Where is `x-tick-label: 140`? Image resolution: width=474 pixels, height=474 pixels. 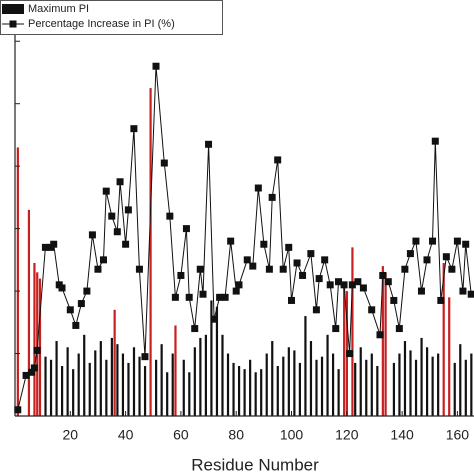 x-tick-label: 140 is located at coordinates (402, 435).